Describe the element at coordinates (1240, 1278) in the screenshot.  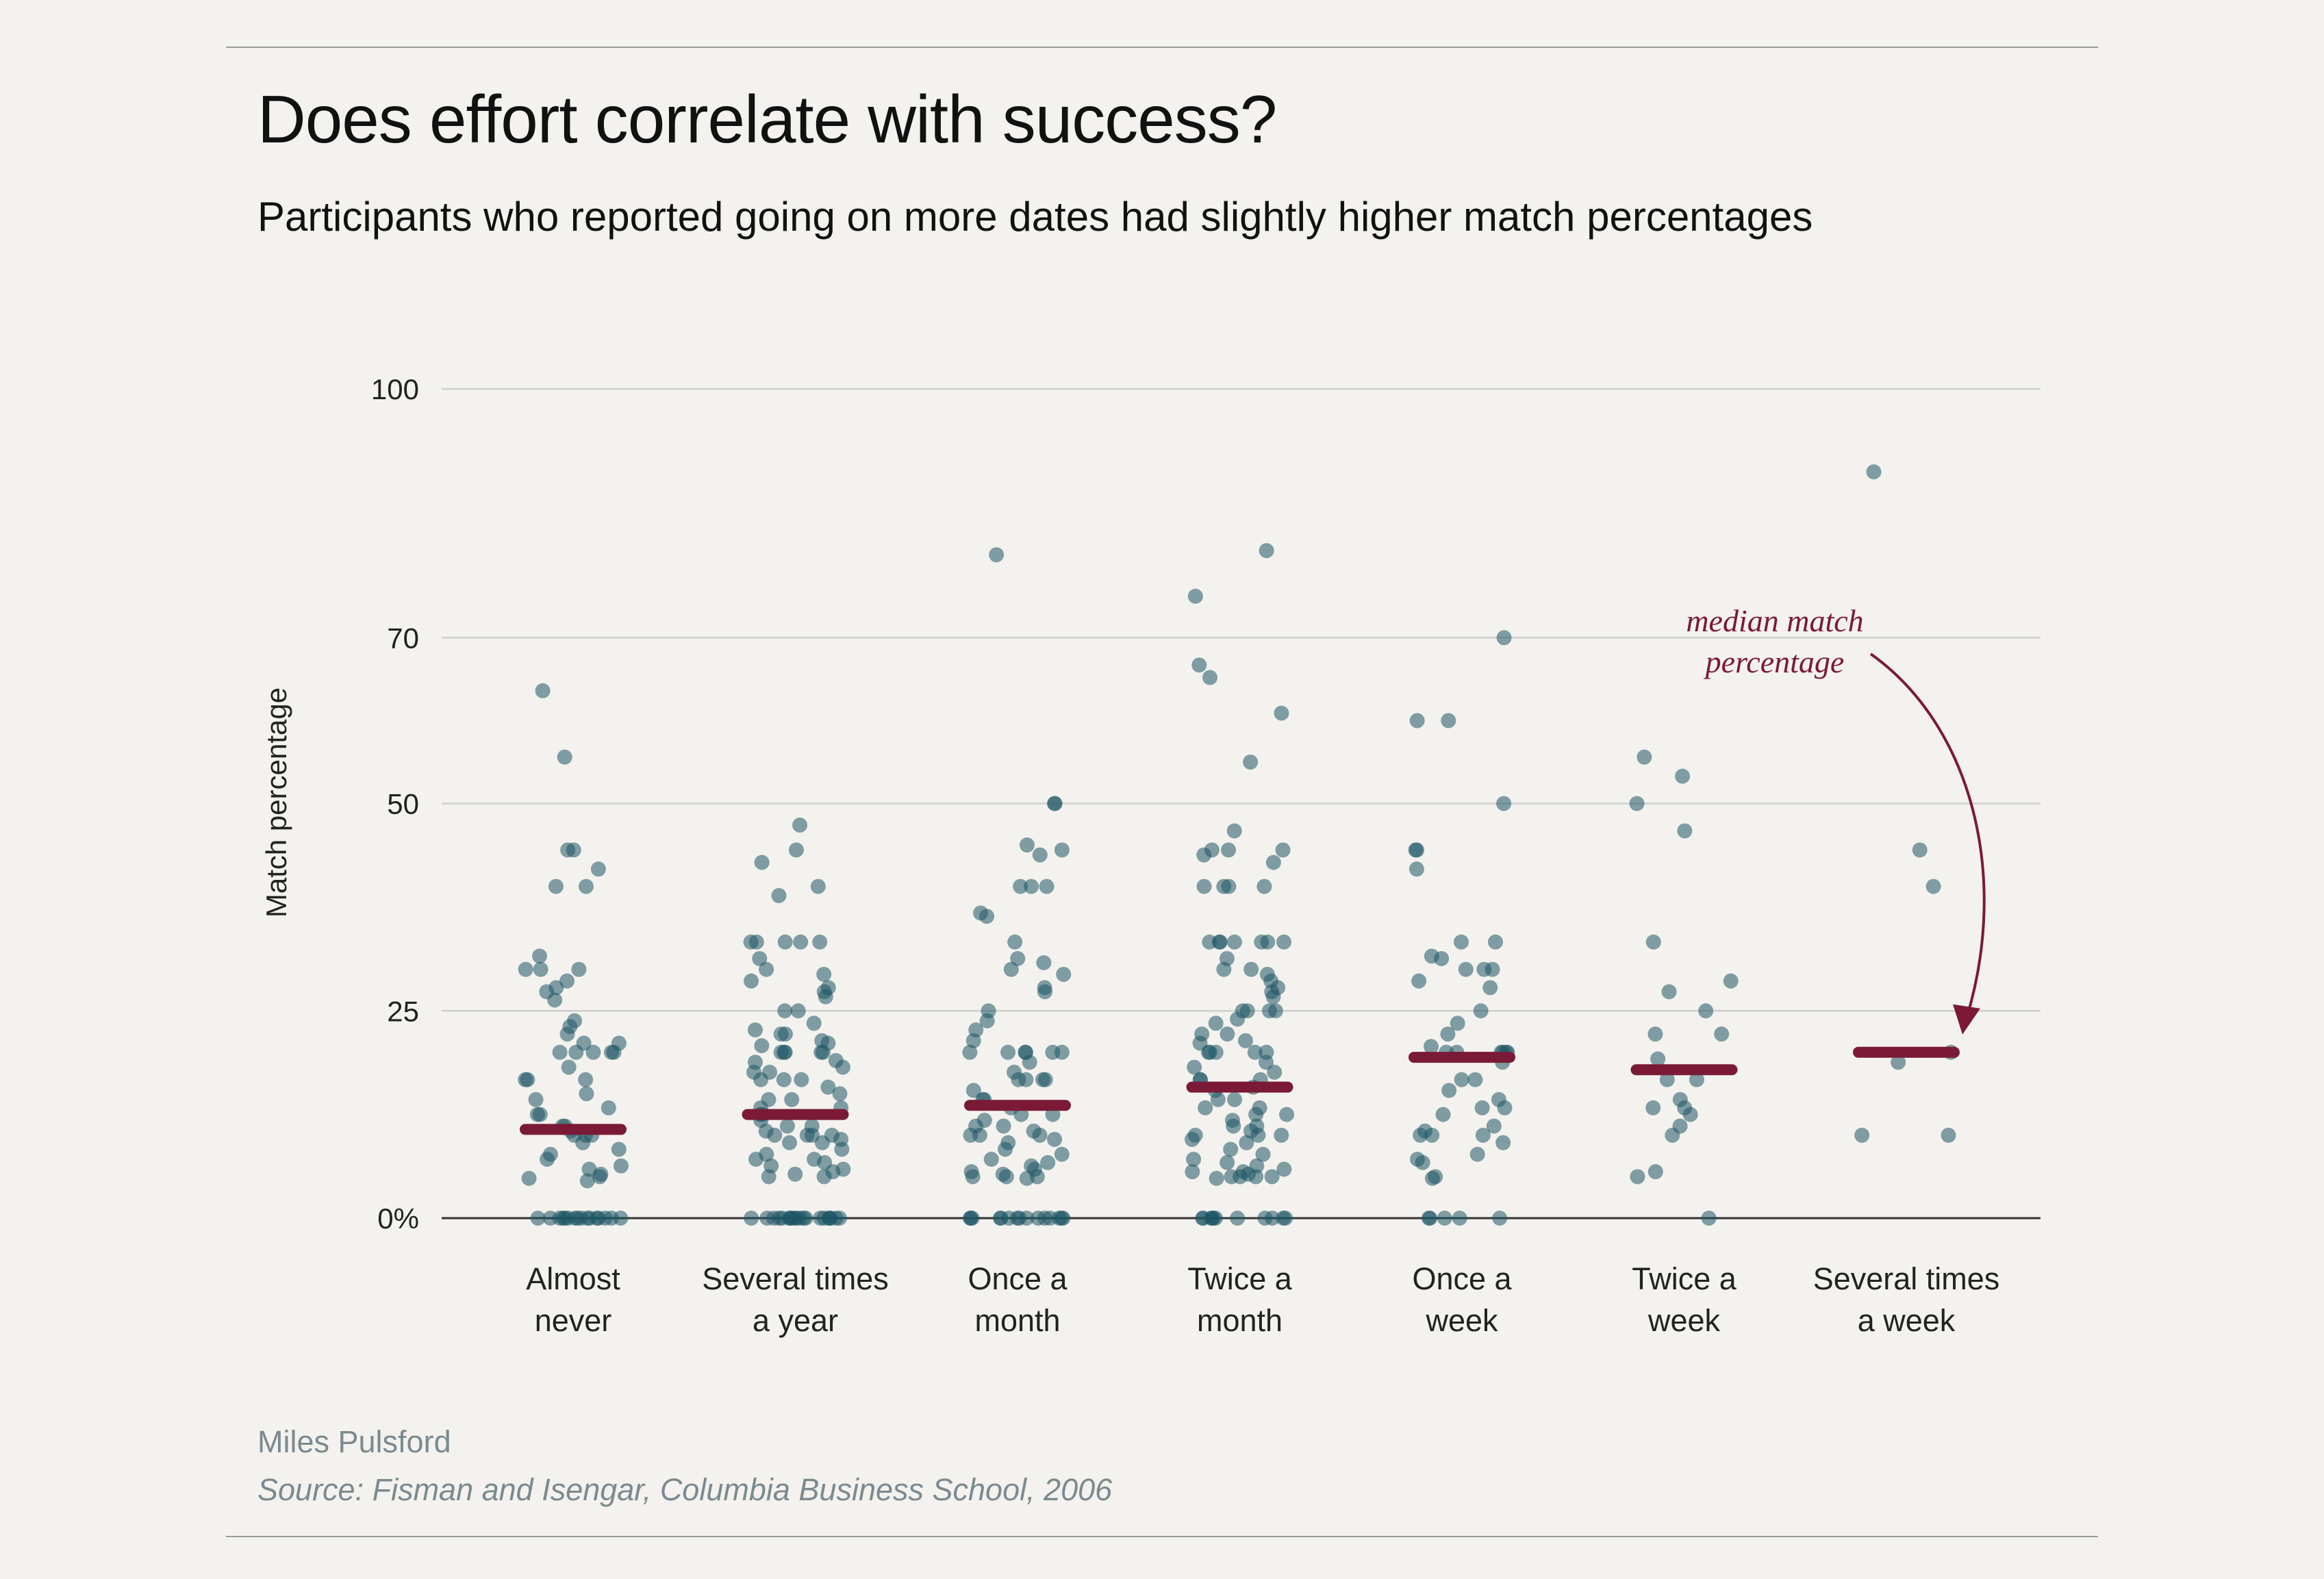
I see `x-category-label: Twice a` at that location.